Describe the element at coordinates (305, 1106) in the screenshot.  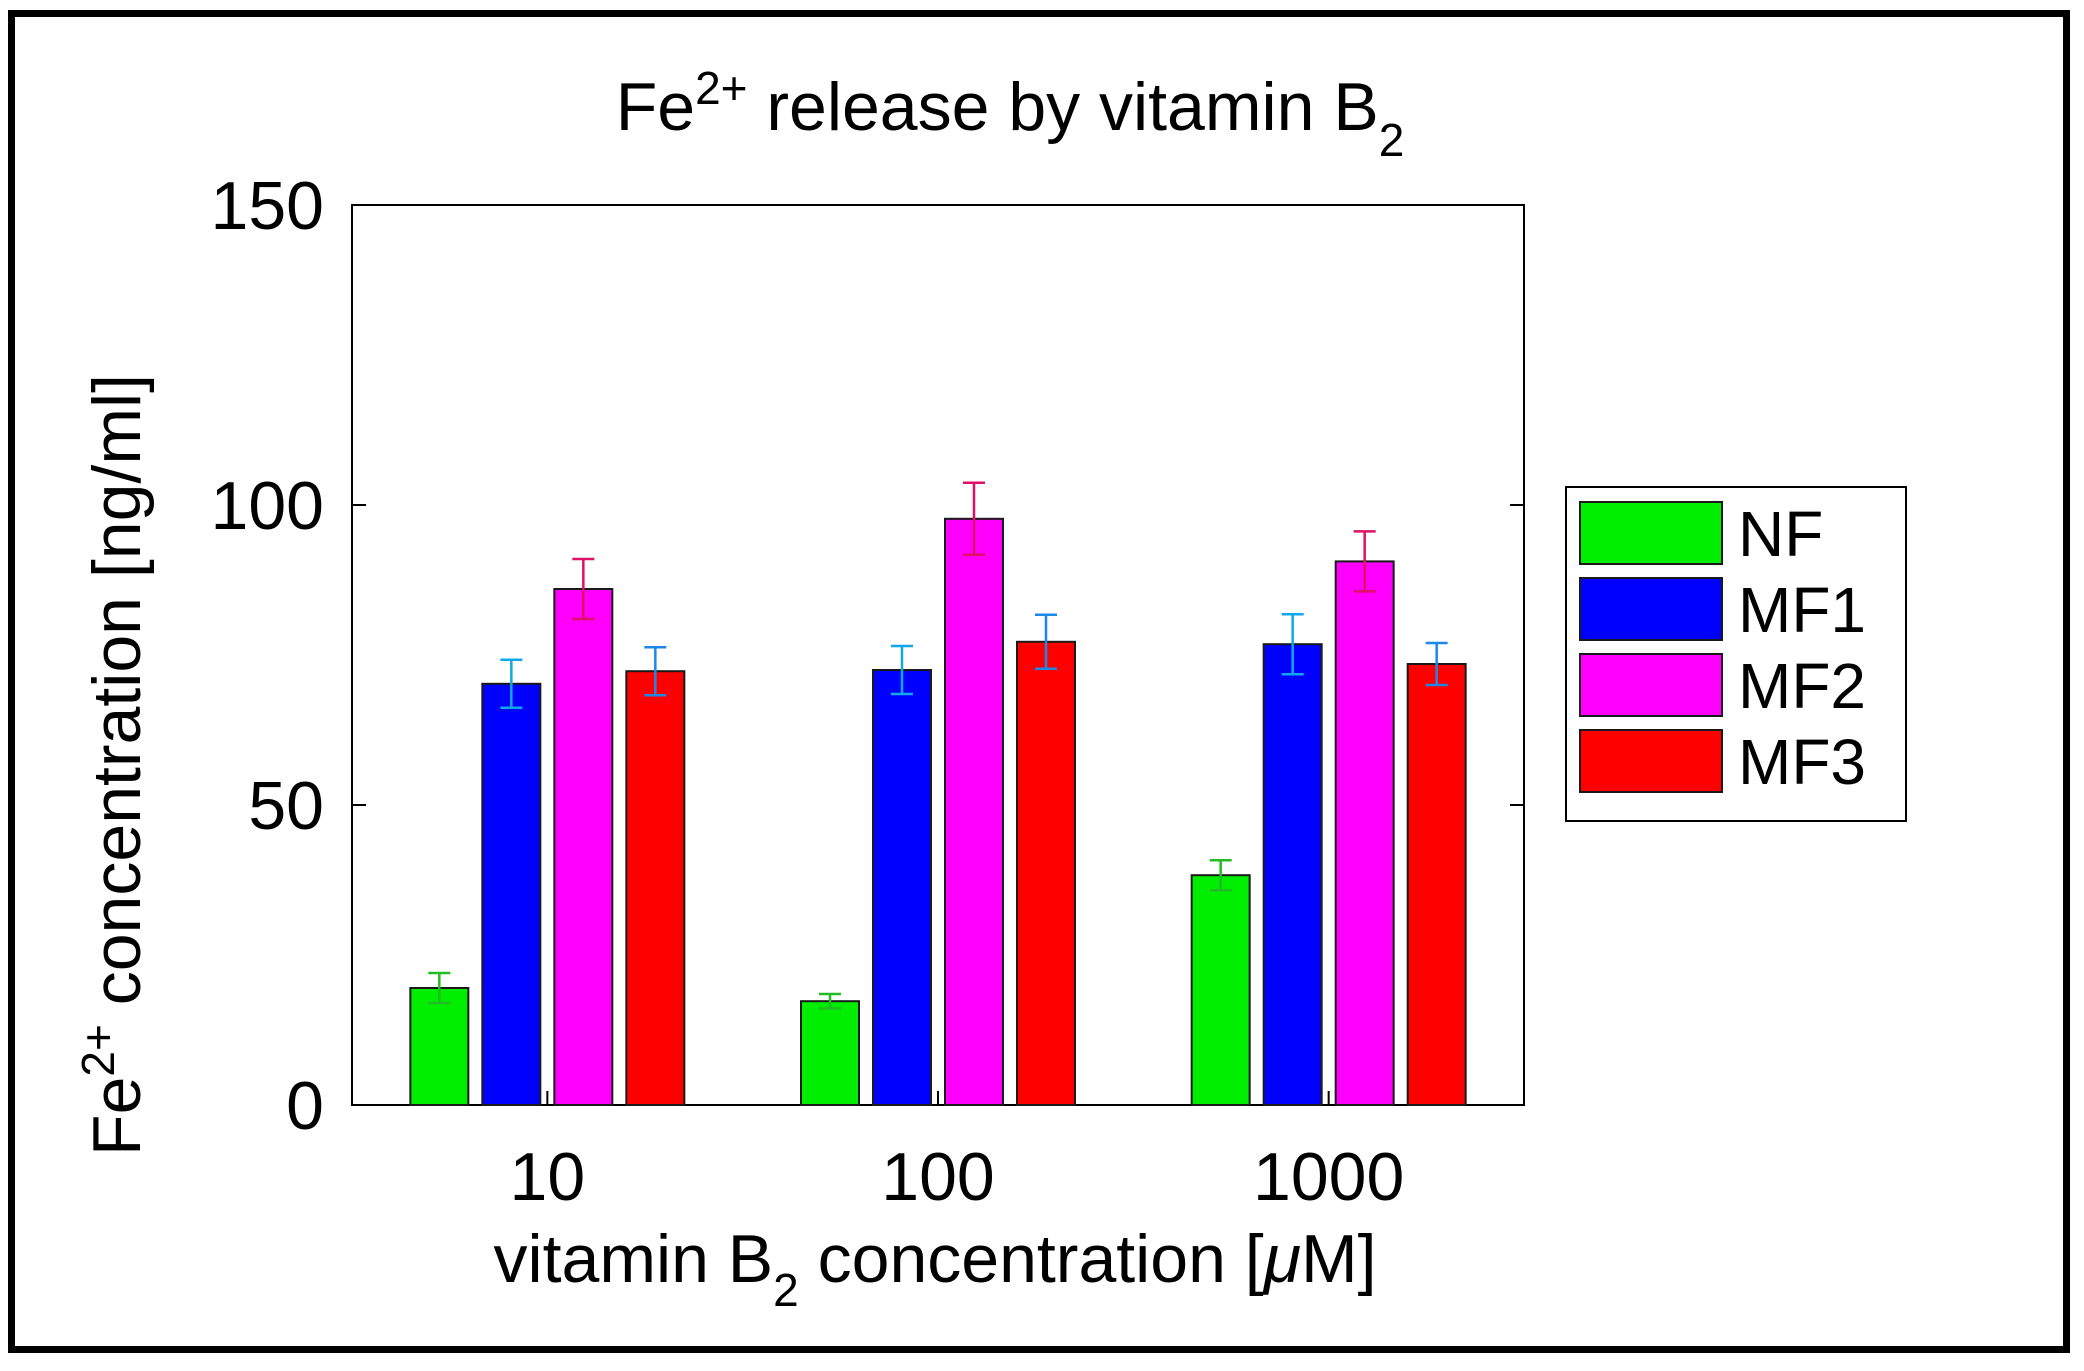
I see `y-tick-label: 0` at that location.